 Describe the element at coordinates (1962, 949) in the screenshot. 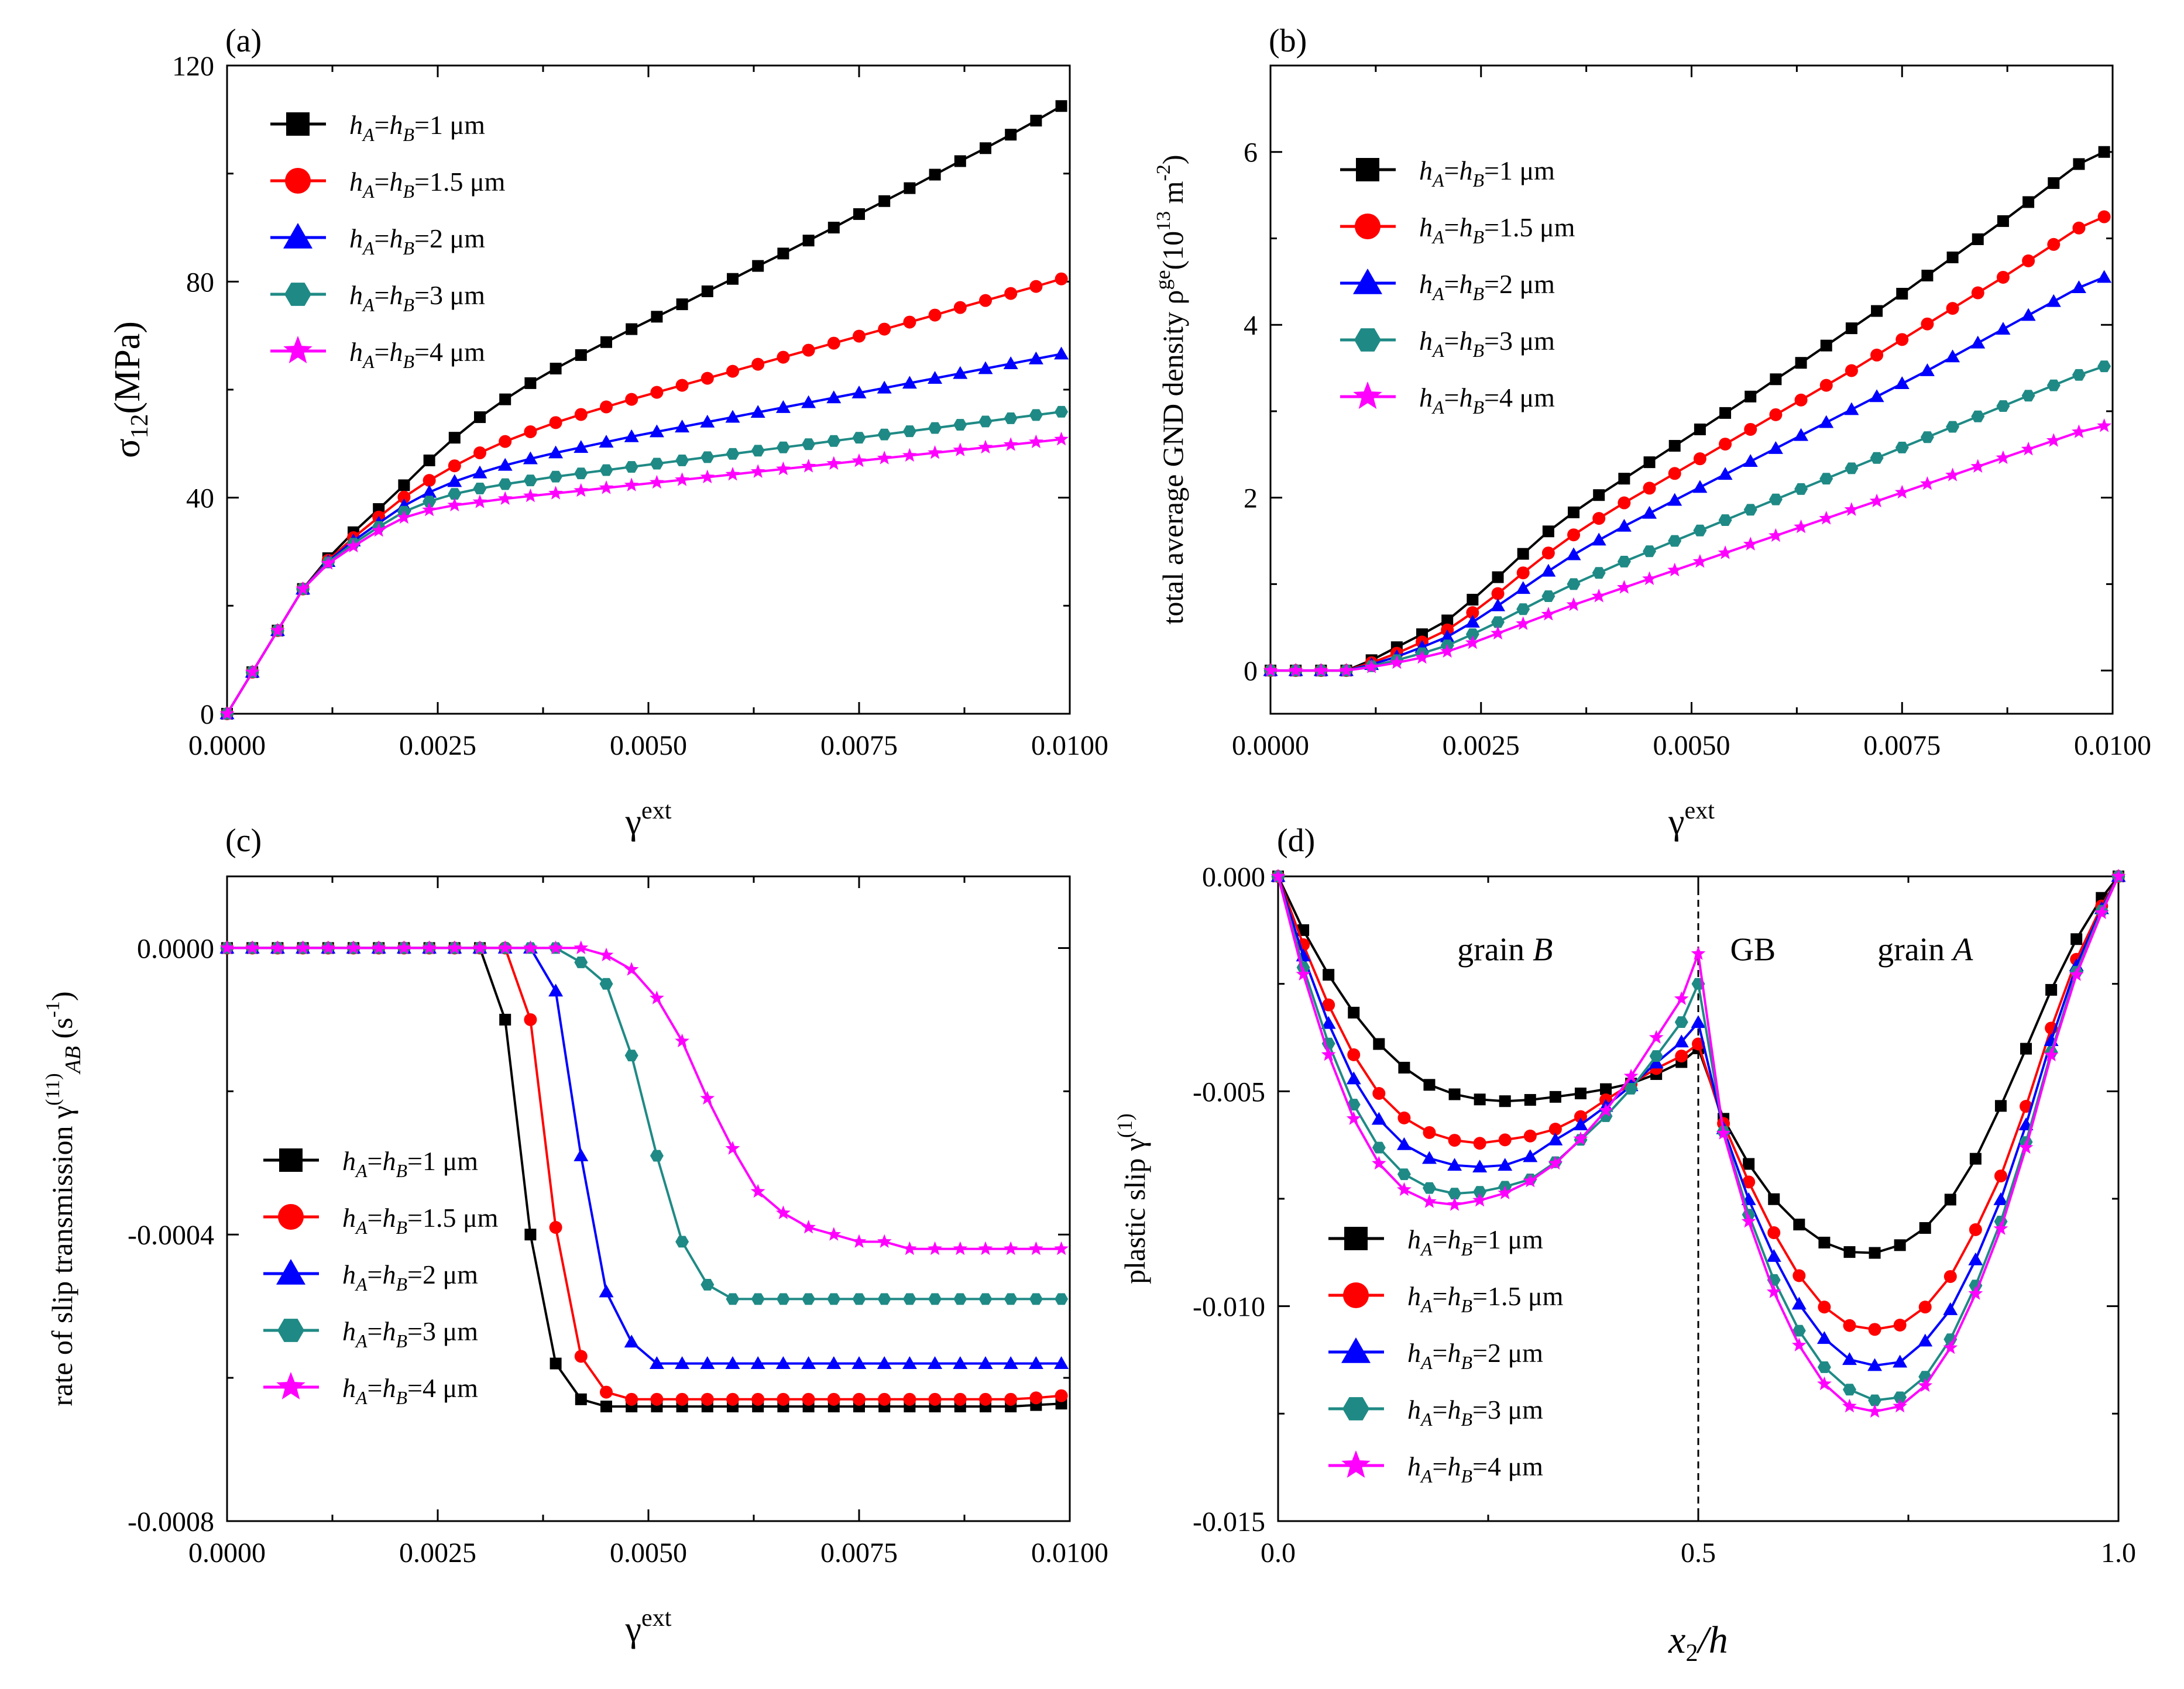

I see `annotation-italic: A` at that location.